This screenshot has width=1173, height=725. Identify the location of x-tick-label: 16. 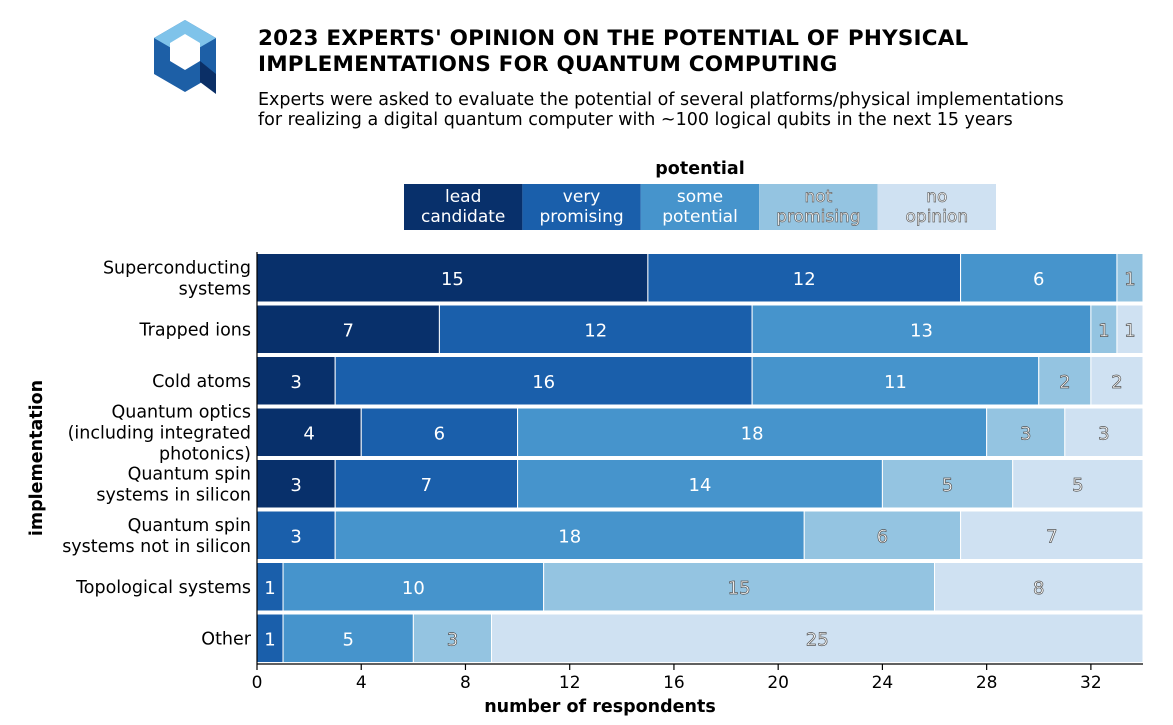
(674, 683).